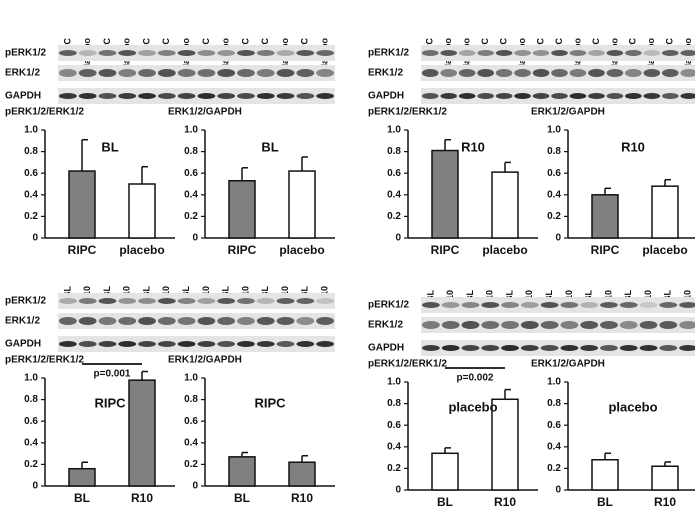 The width and height of the screenshot is (695, 510). I want to click on y-tick-label: 0.2, so click(394, 468).